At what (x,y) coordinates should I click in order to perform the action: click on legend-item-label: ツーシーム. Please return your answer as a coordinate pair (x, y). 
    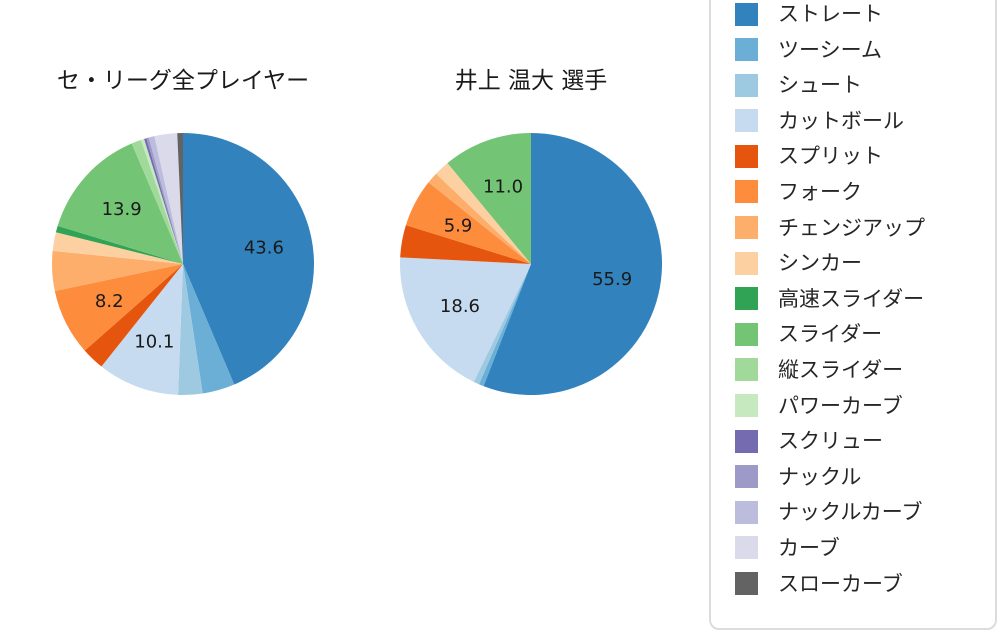
    Looking at the image, I should click on (830, 49).